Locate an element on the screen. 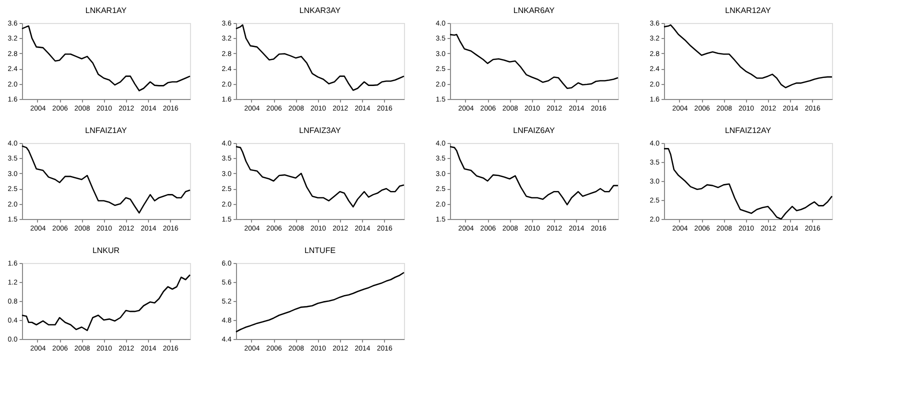 The height and width of the screenshot is (414, 898). chart-title: LNTUFE is located at coordinates (320, 250).